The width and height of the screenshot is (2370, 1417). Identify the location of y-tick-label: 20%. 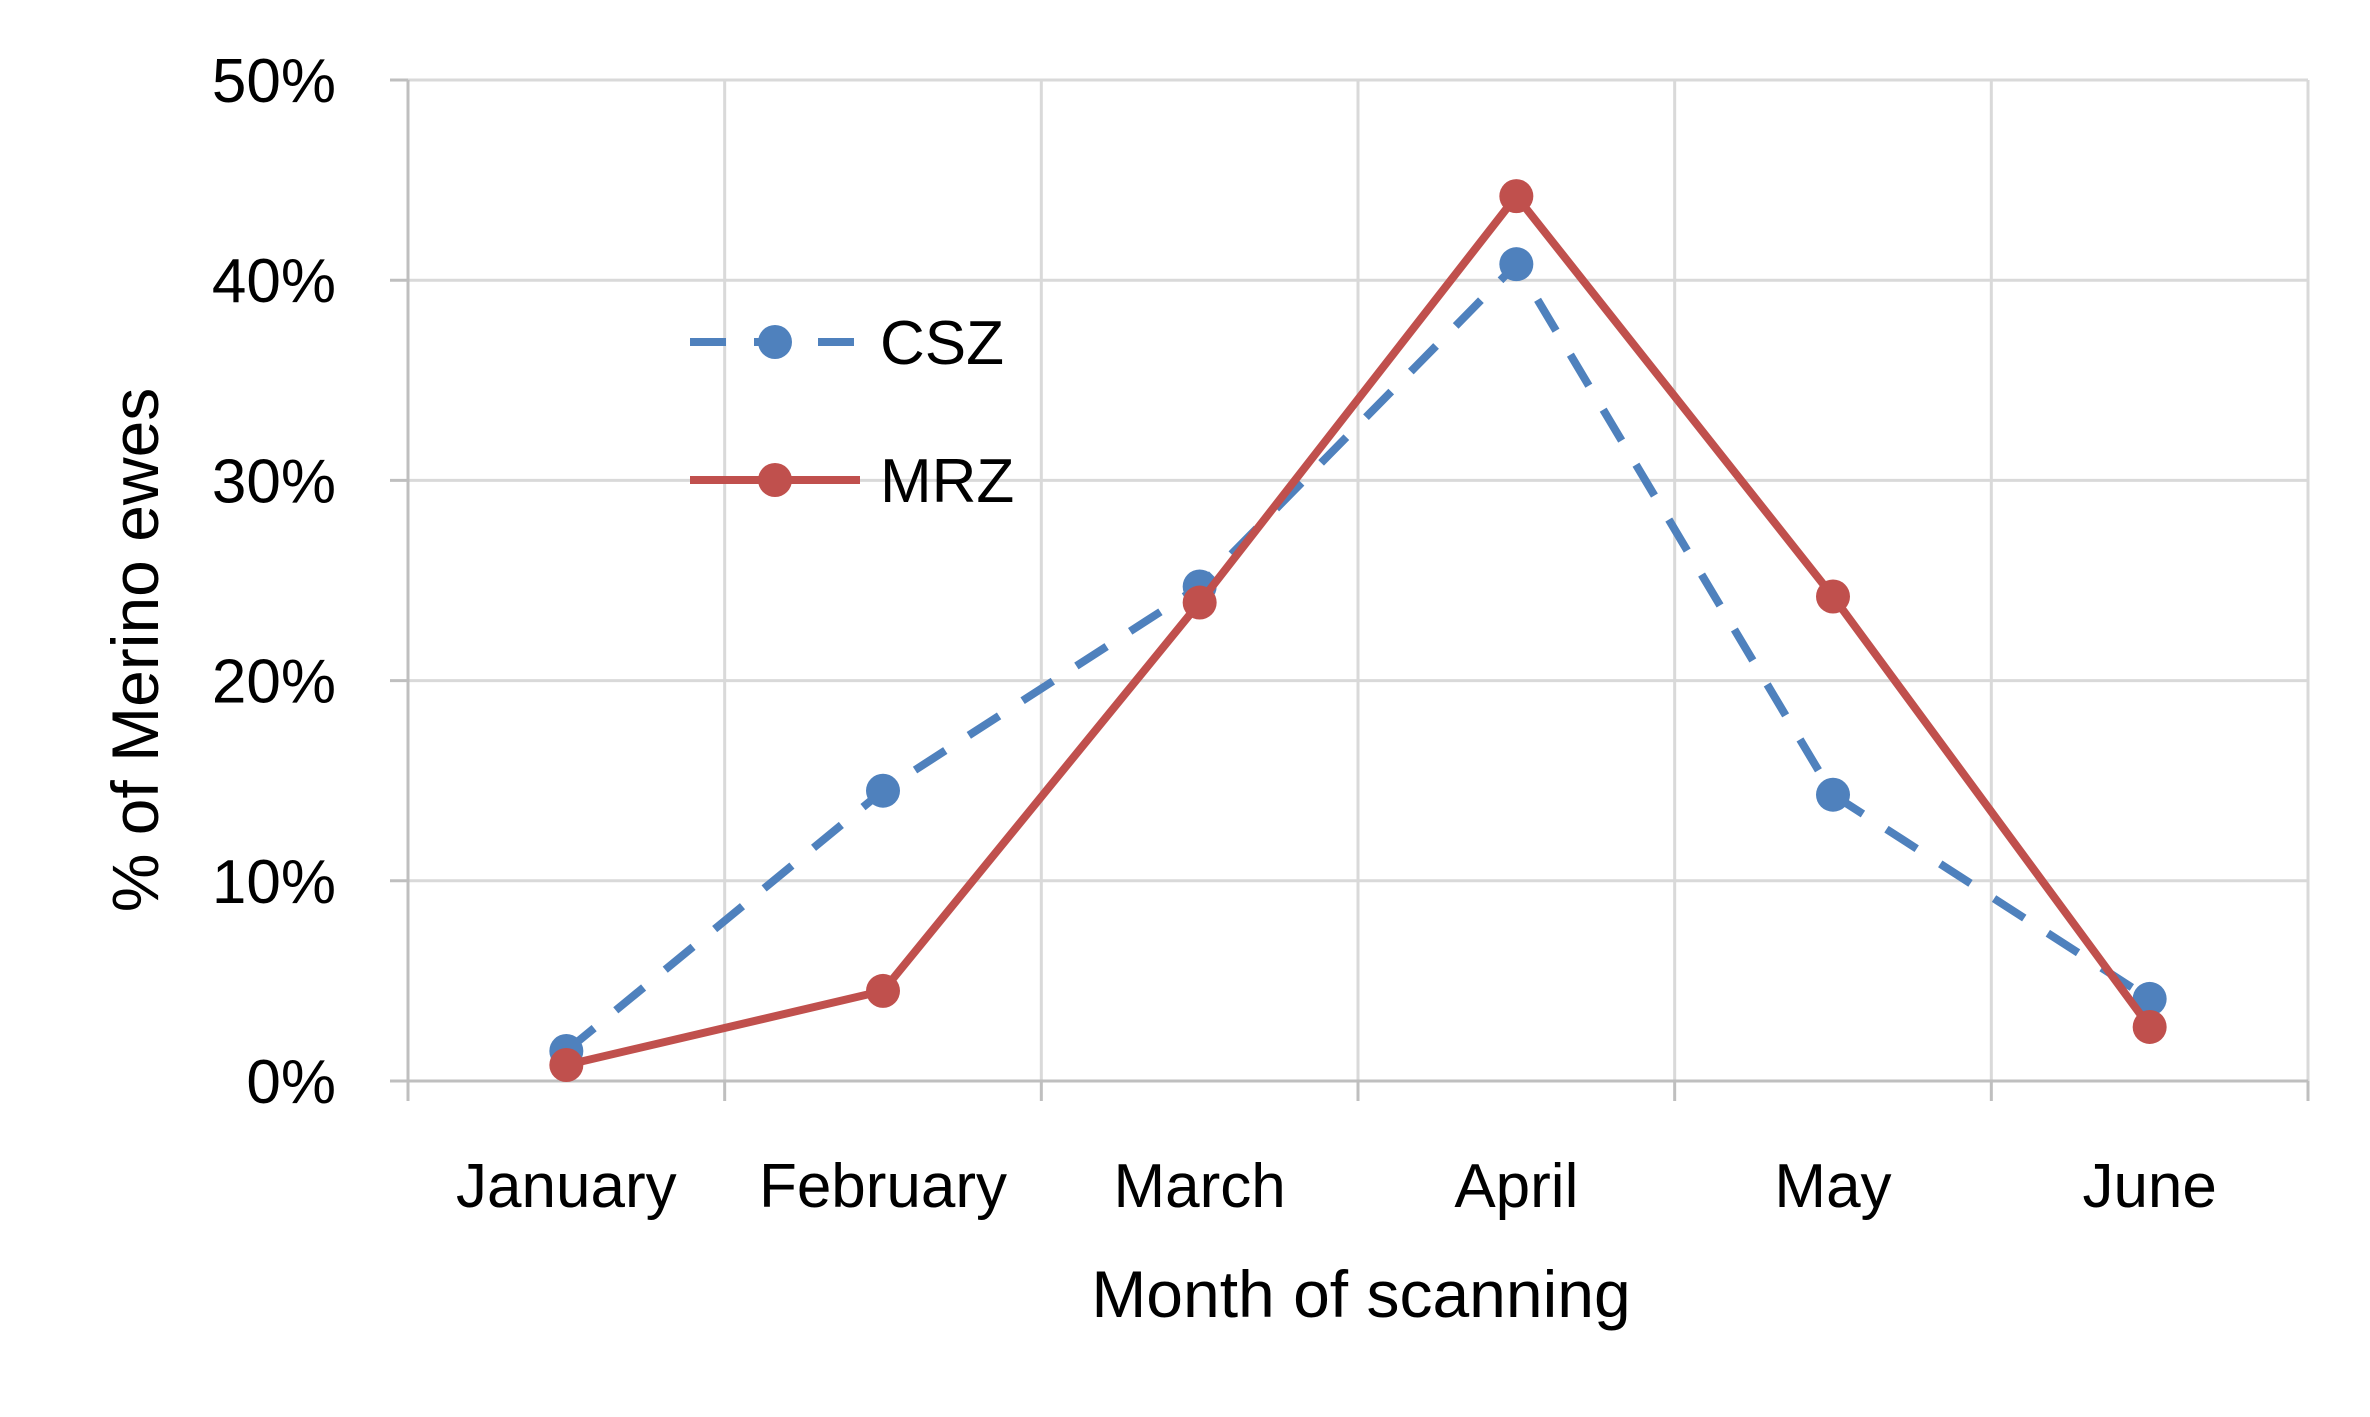
(274, 682).